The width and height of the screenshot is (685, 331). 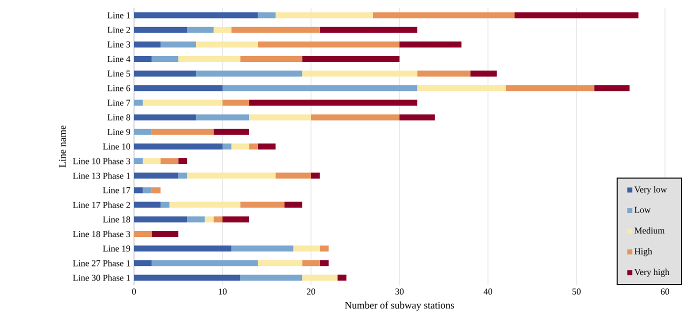 What do you see at coordinates (222, 291) in the screenshot?
I see `x-tick-label: 10` at bounding box center [222, 291].